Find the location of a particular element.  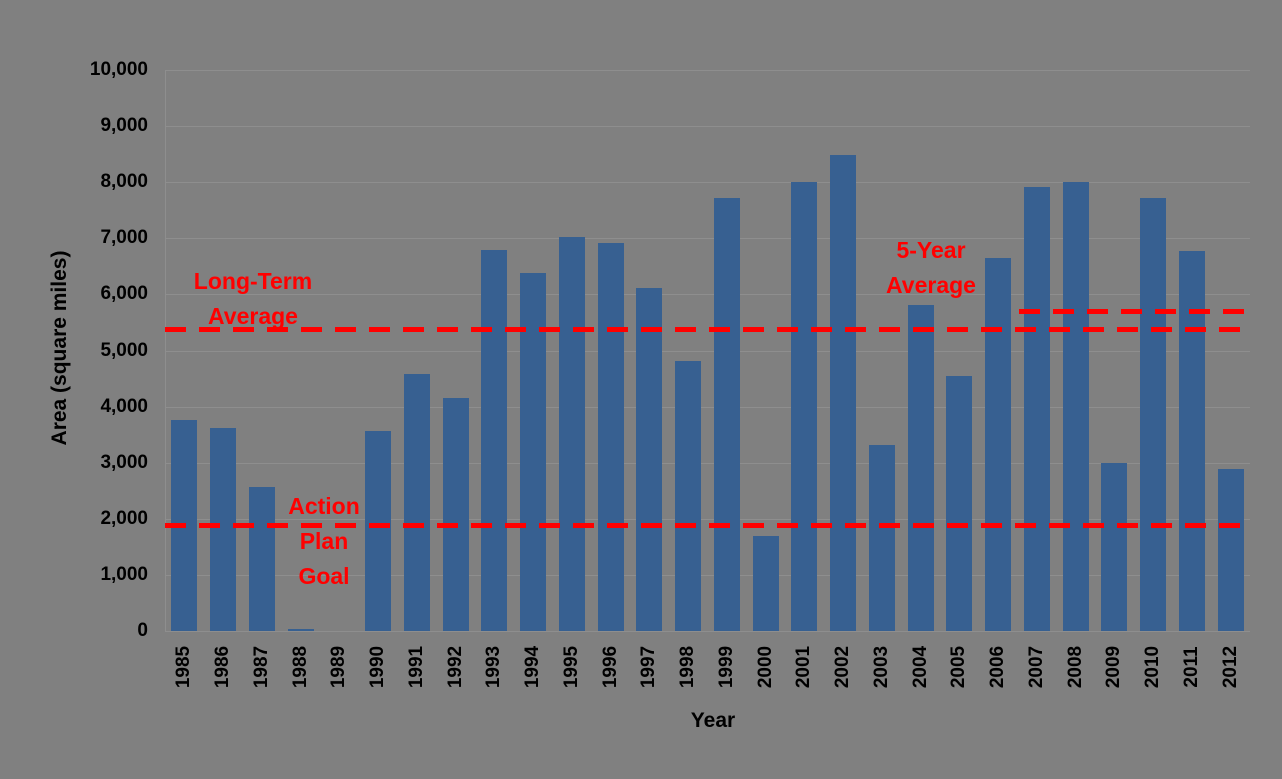

x-tick-label-1999: 1999 is located at coordinates (726, 667).